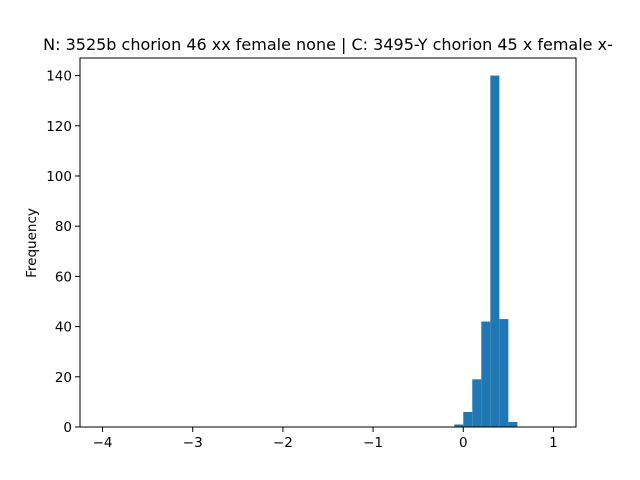 The image size is (640, 480). Describe the element at coordinates (59, 177) in the screenshot. I see `y-tick-label: 100` at that location.